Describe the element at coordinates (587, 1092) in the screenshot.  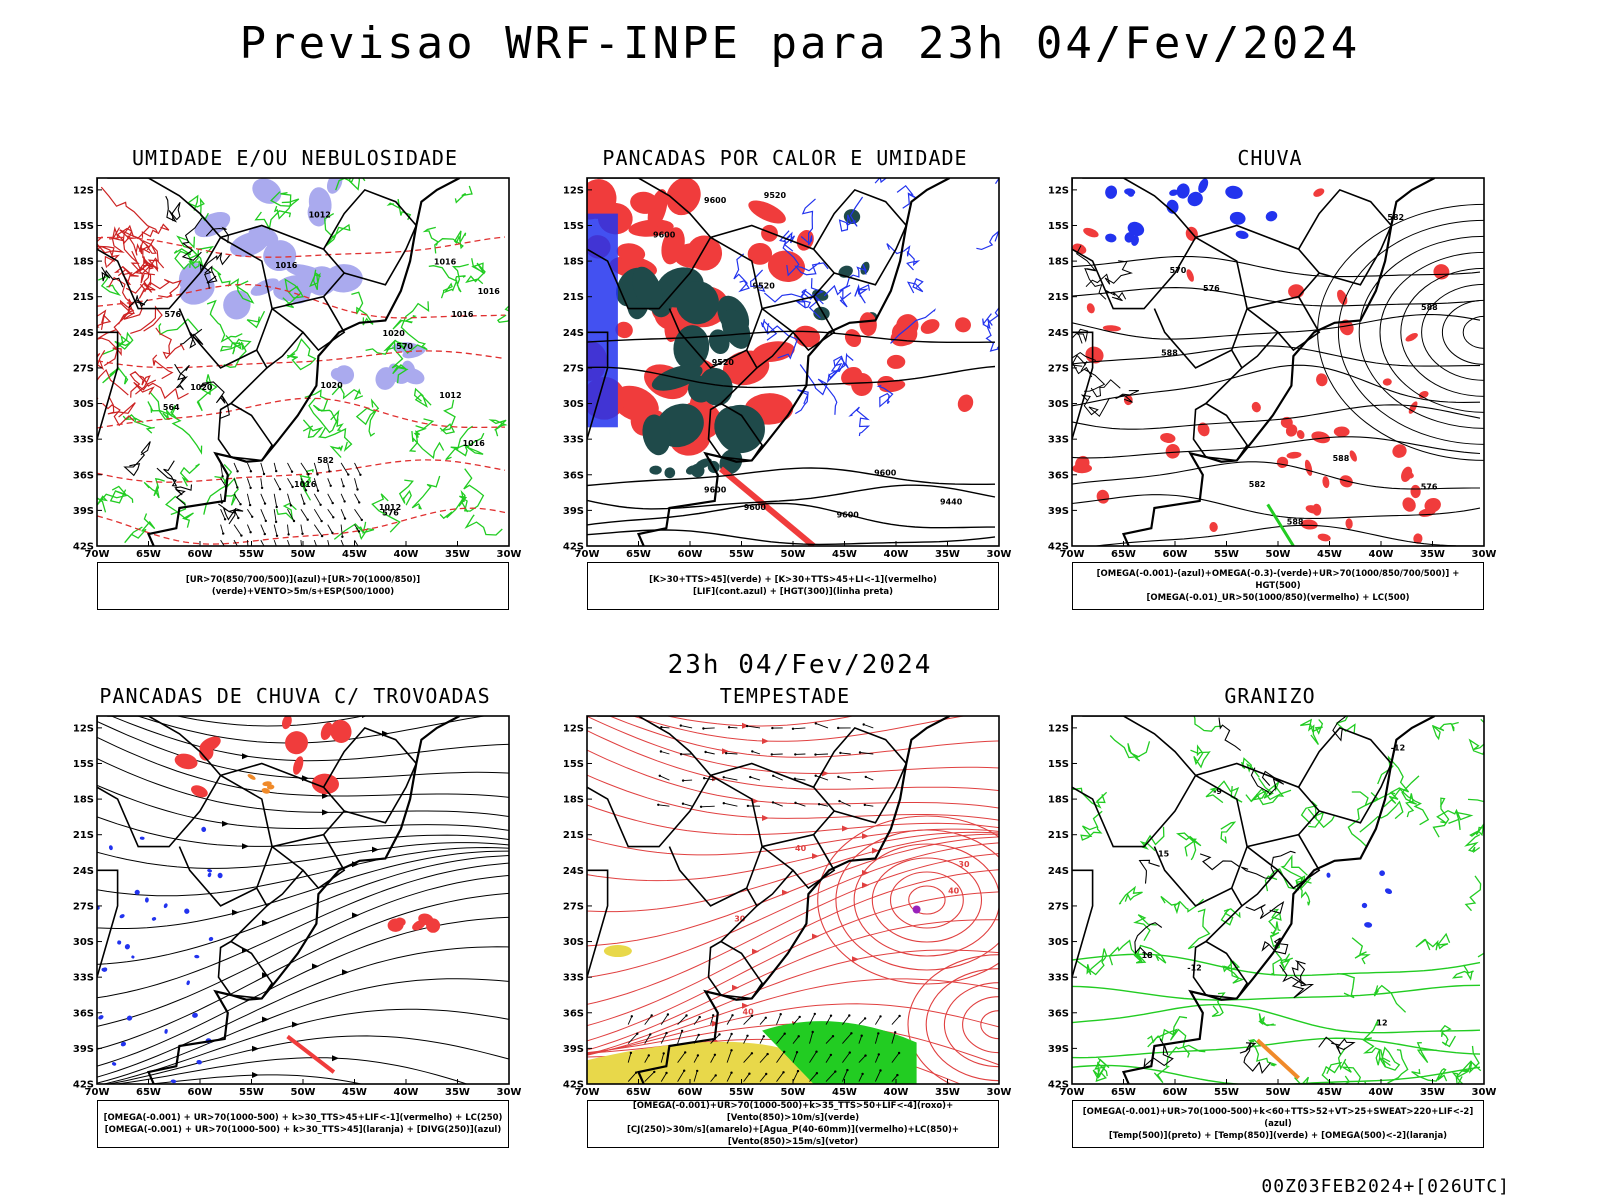
I see `lon-tick-label: 70W` at that location.